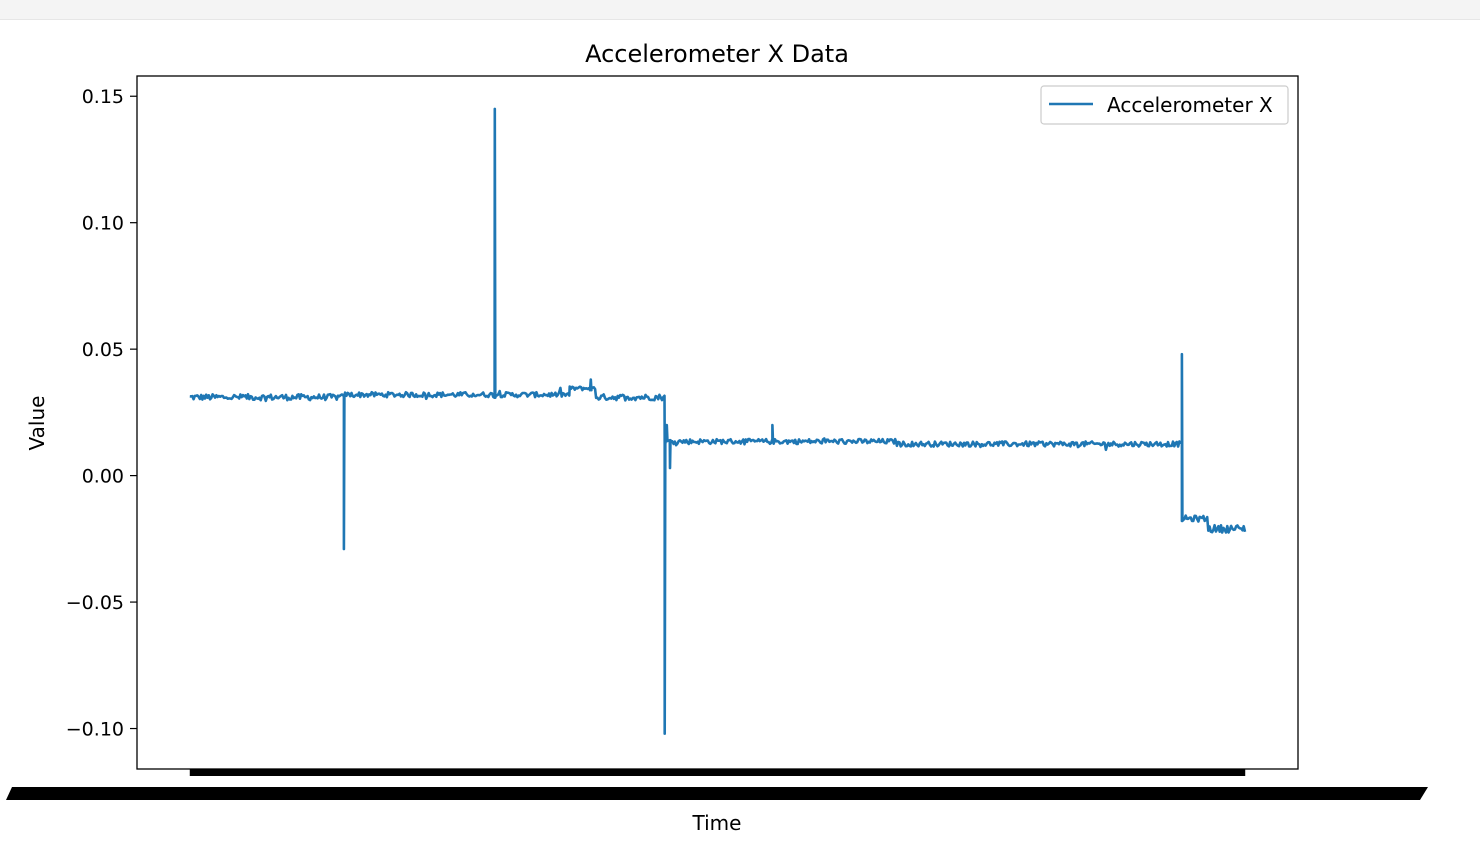 Image resolution: width=1480 pixels, height=862 pixels. What do you see at coordinates (717, 793) in the screenshot?
I see `x-tick-labels-overlapped` at bounding box center [717, 793].